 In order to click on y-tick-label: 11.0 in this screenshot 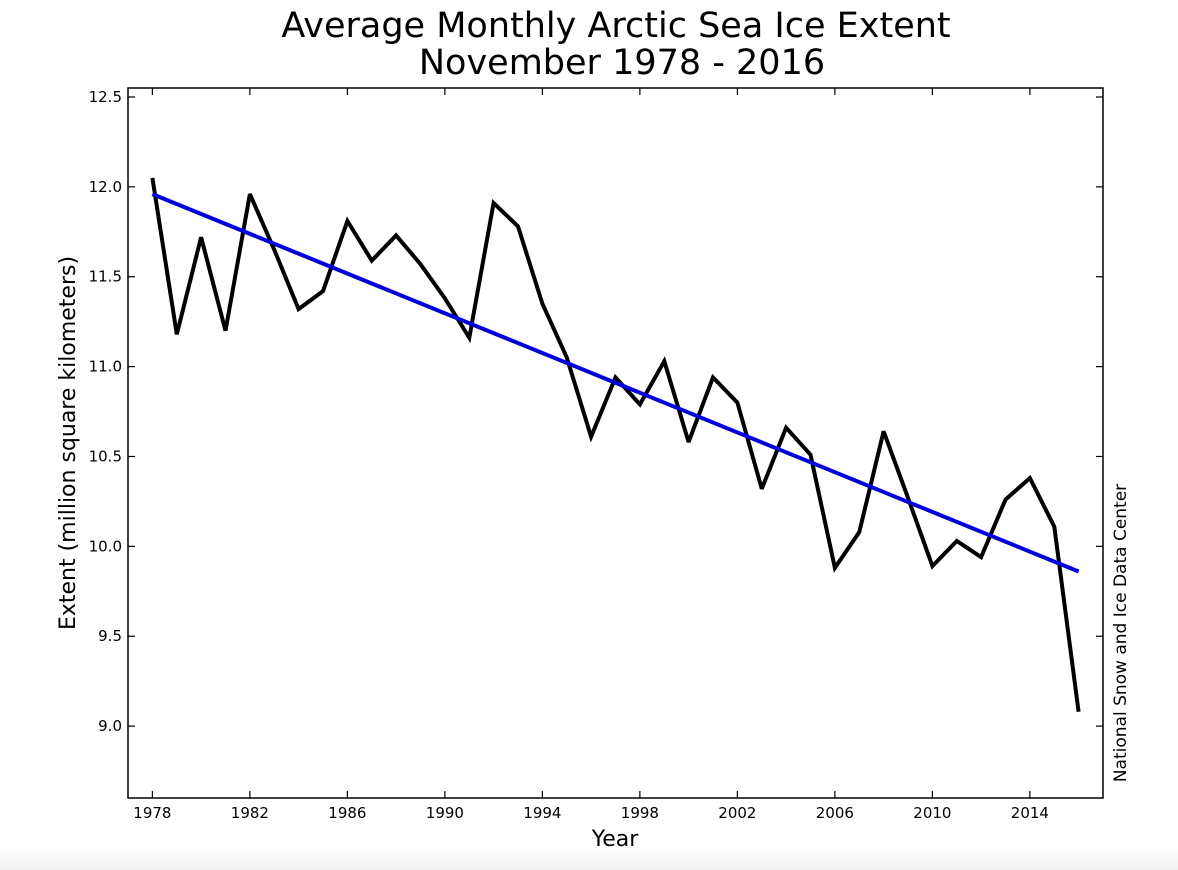, I will do `click(105, 367)`.